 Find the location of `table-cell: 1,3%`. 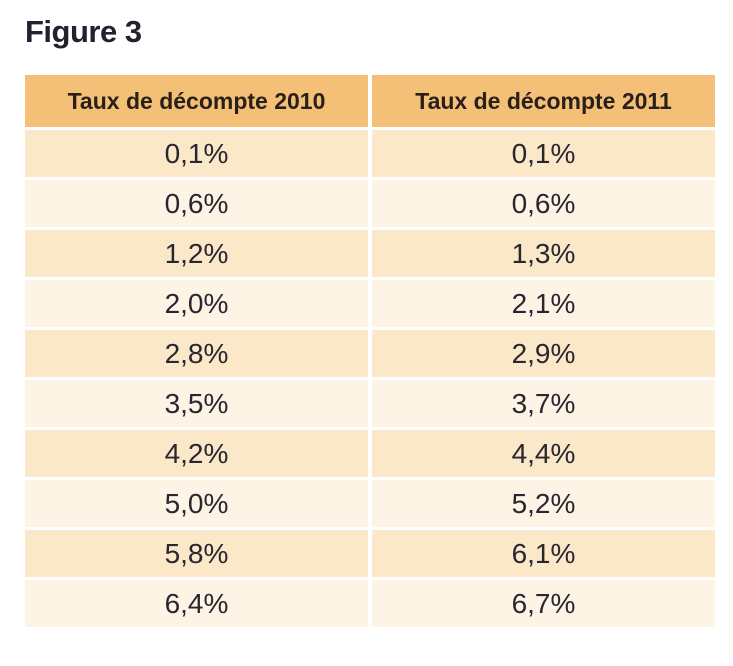

table-cell: 1,3% is located at coordinates (543, 253).